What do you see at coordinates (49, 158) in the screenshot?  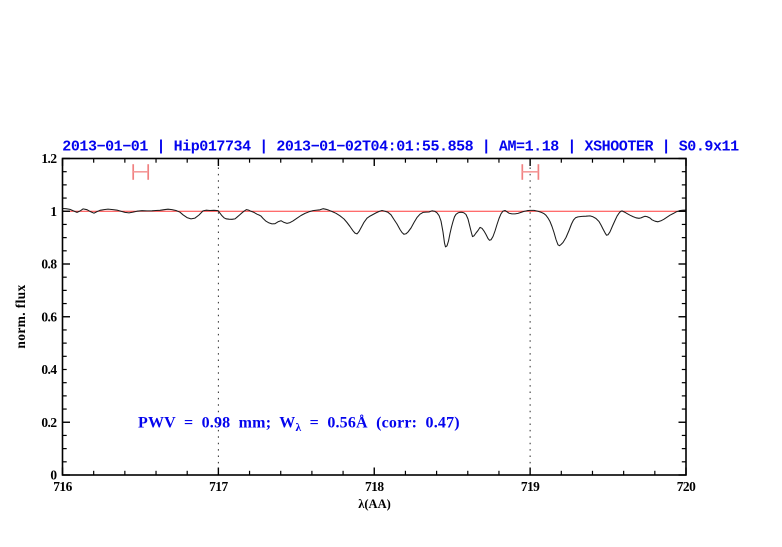 I see `svg-text: 1.2` at bounding box center [49, 158].